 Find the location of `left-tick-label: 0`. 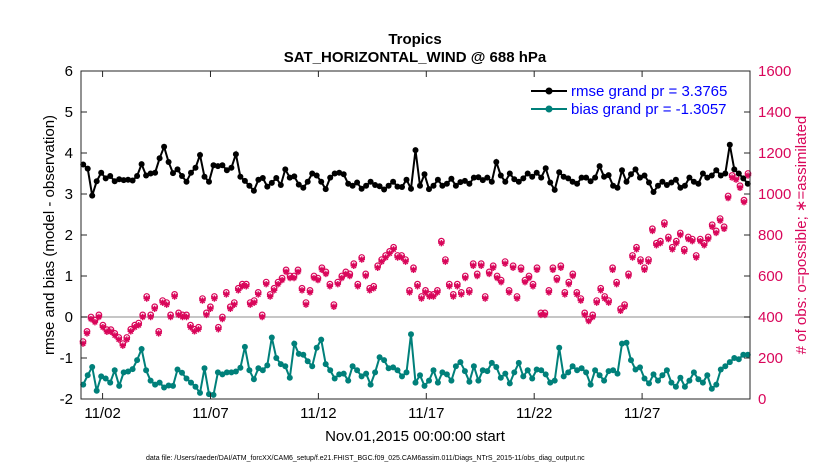

left-tick-label: 0 is located at coordinates (69, 317).